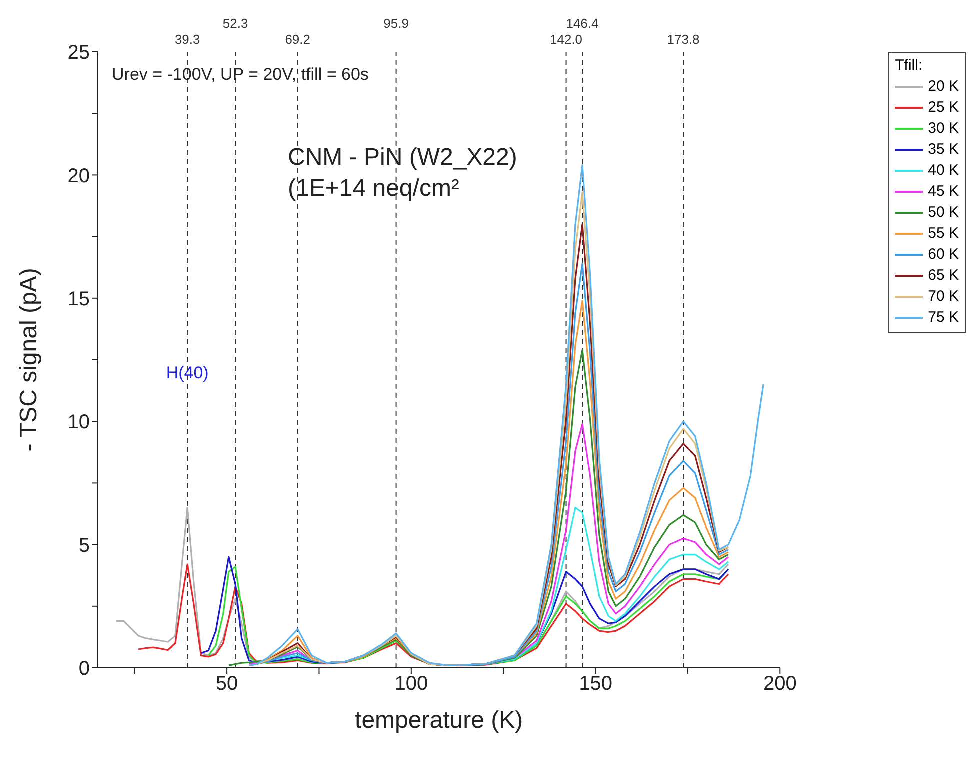  What do you see at coordinates (683, 39) in the screenshot?
I see `ref-line-label: 173.8` at bounding box center [683, 39].